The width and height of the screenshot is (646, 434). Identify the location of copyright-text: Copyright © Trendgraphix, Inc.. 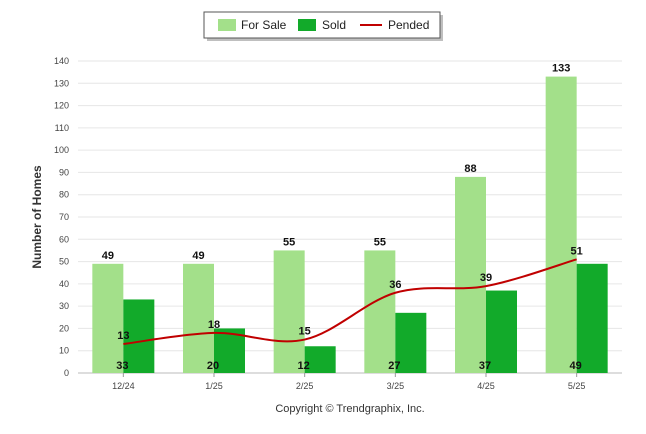
(349, 409).